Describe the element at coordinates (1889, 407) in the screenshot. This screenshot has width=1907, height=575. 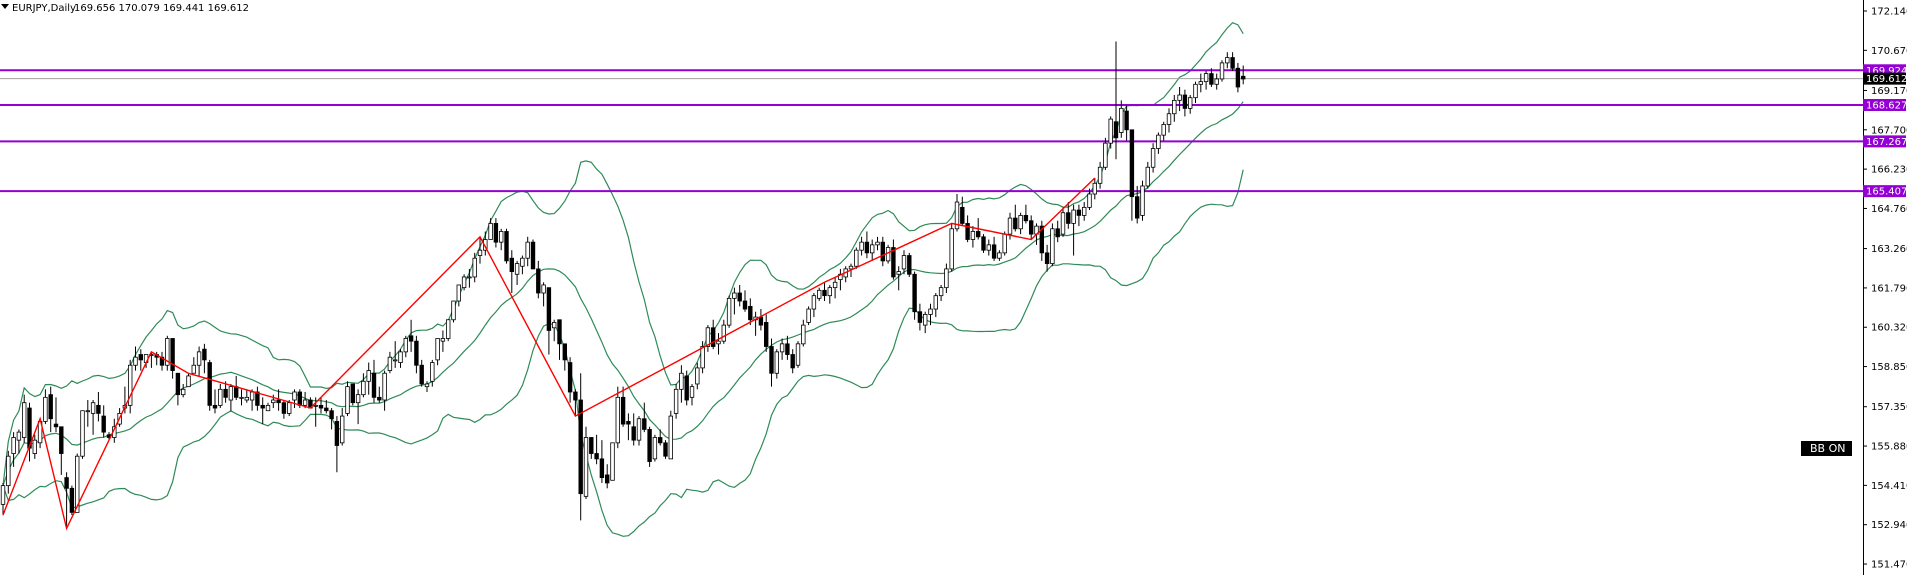
I see `price-tick-label: 157.350` at that location.